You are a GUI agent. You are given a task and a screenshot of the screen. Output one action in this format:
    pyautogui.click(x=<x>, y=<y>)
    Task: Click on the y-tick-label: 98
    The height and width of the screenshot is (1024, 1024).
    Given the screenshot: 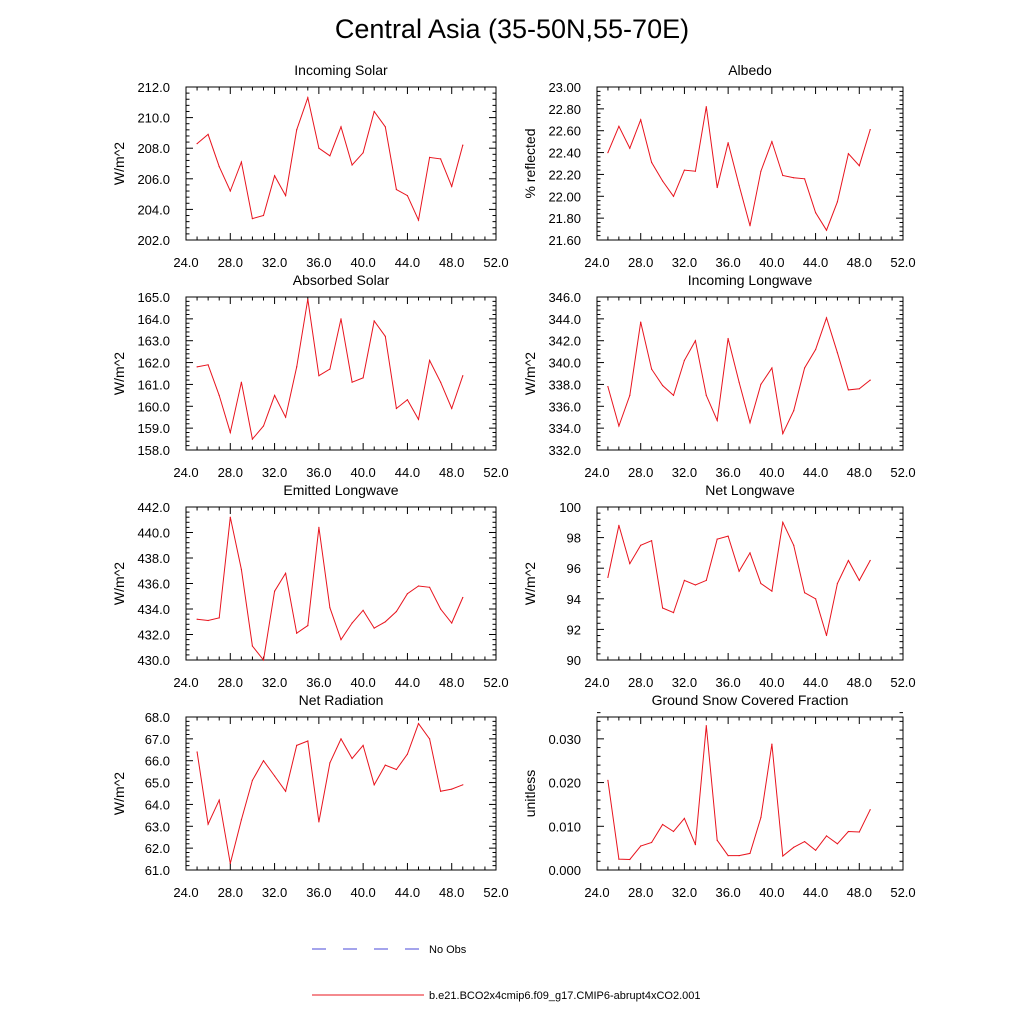 What is the action you would take?
    pyautogui.click(x=574, y=538)
    